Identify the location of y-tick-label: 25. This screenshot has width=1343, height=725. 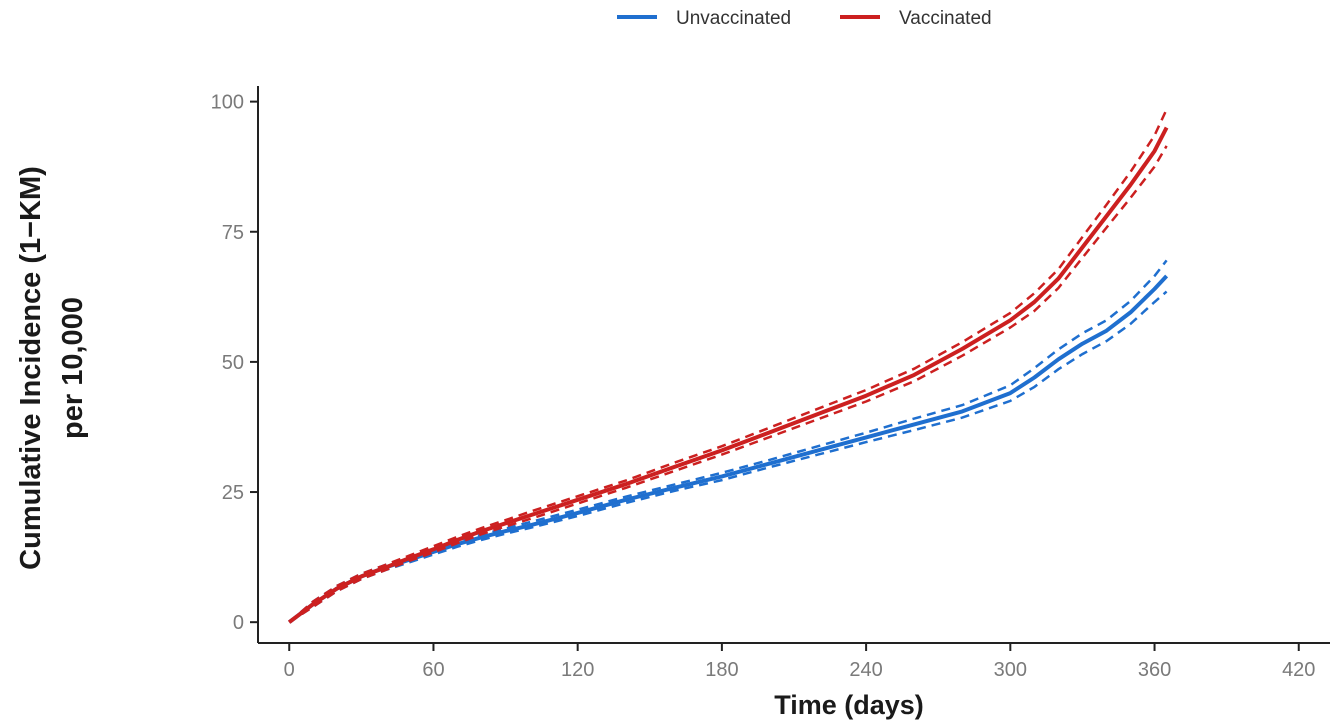
(233, 493).